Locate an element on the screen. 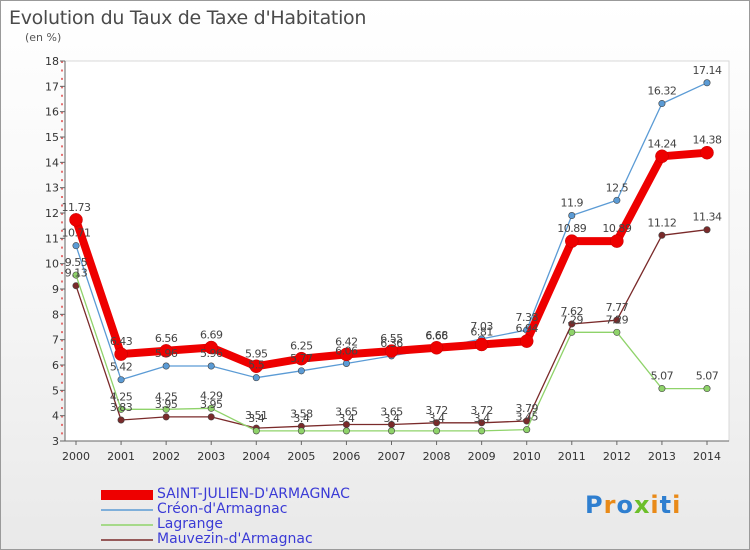 This screenshot has height=550, width=750. y-tick-label: 14 is located at coordinates (52, 162).